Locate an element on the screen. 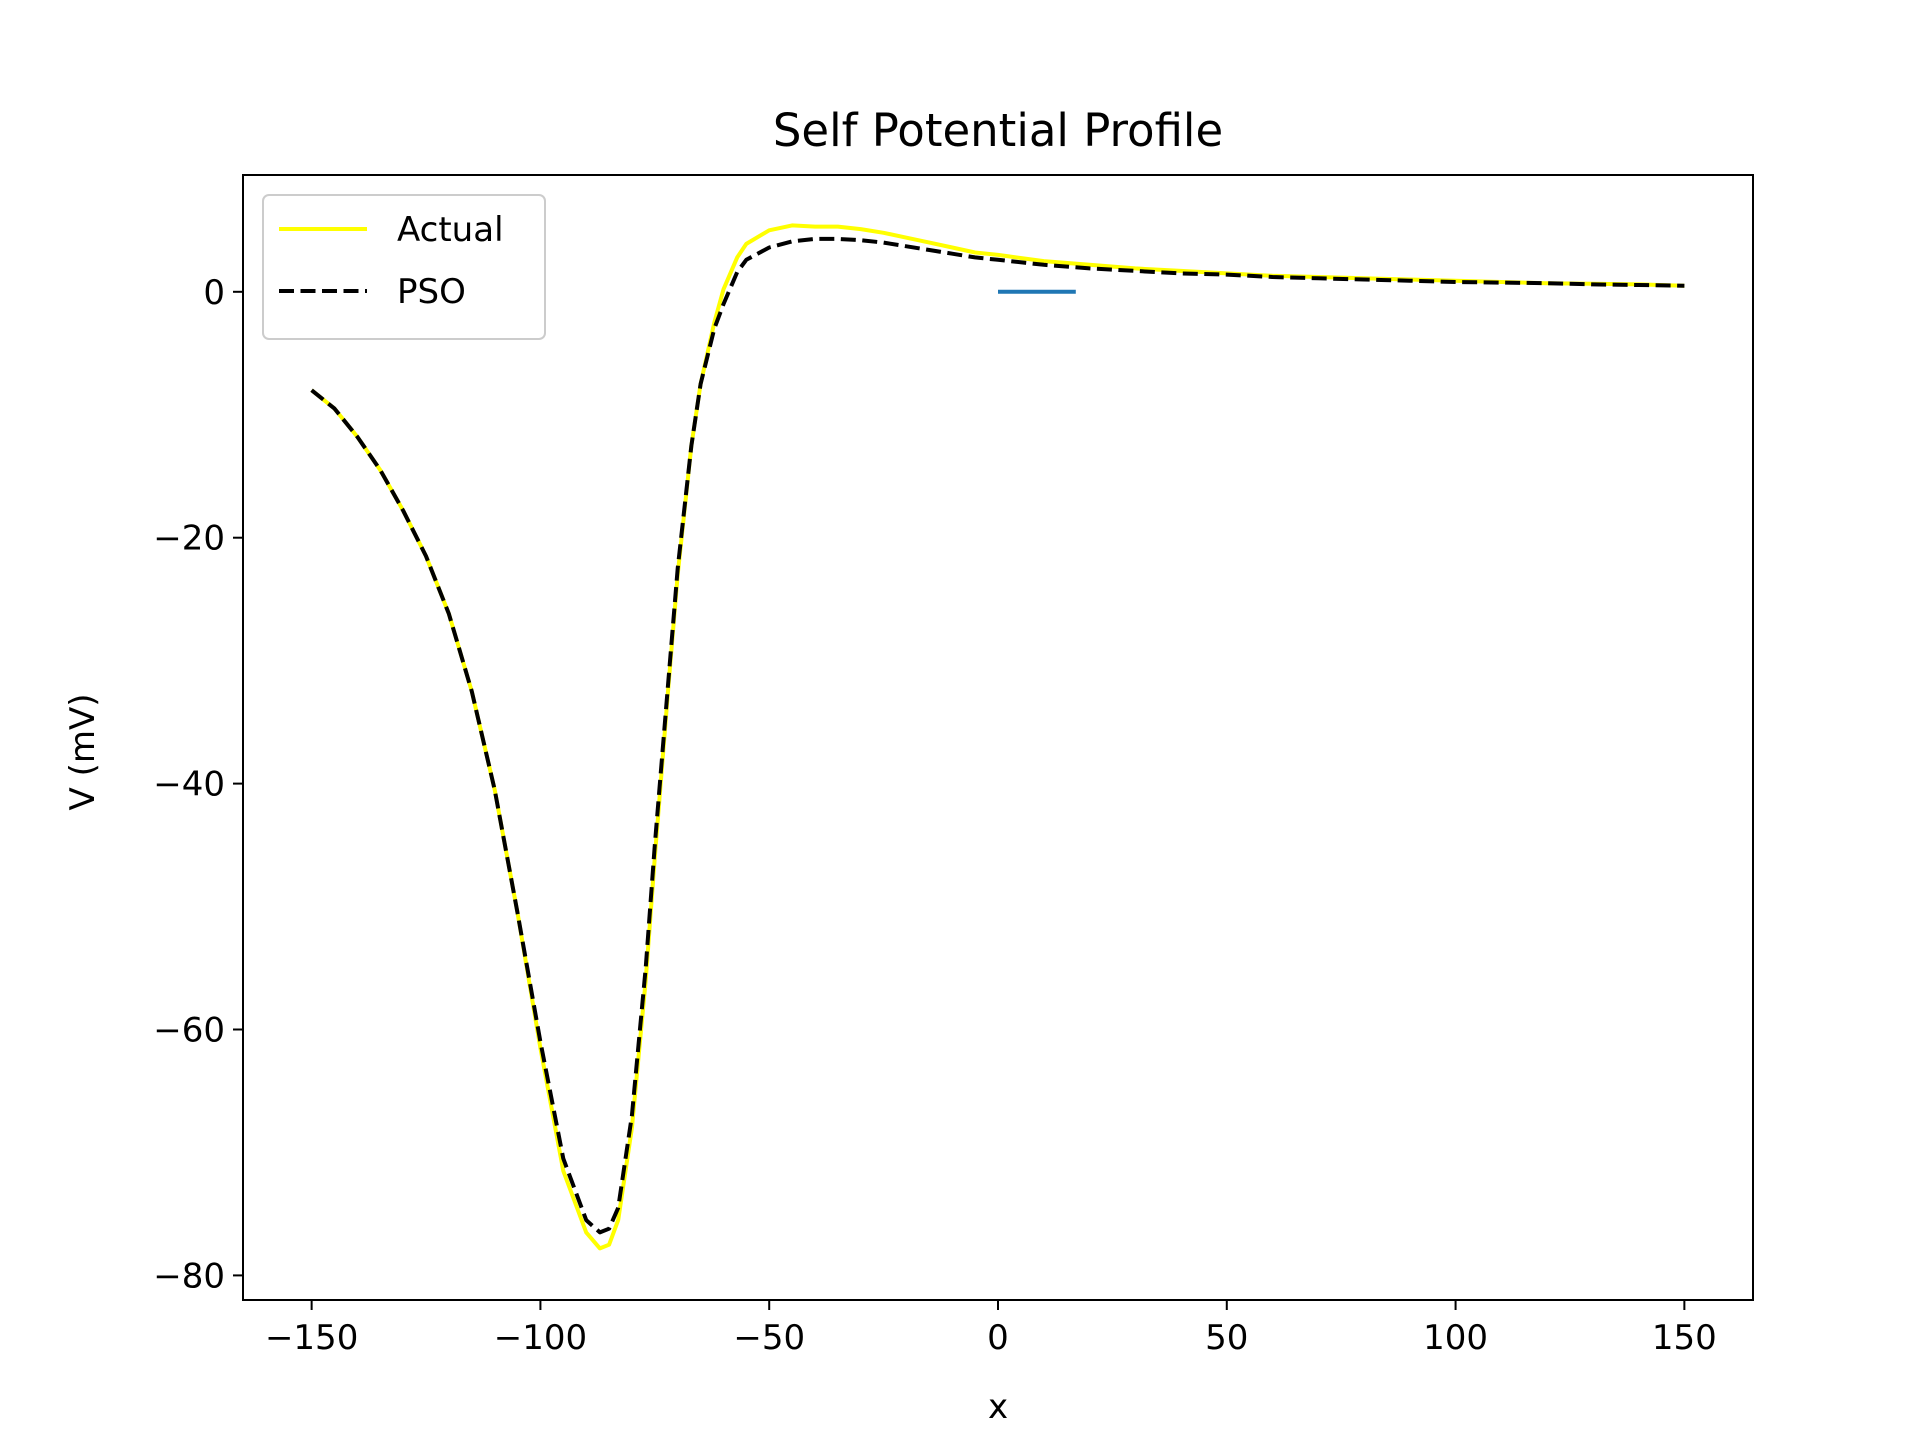  x-axis-label: x is located at coordinates (998, 1407).